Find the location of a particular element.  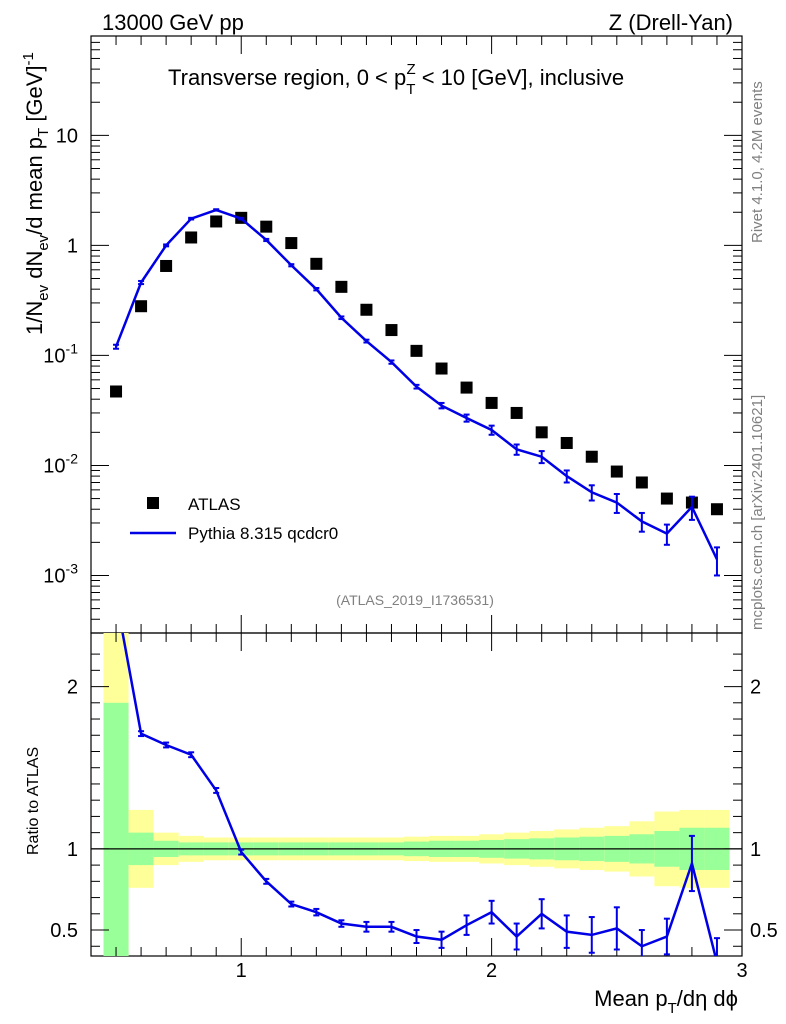

x-axis-label: Mean pT/dη dϕ is located at coordinates (666, 1001).